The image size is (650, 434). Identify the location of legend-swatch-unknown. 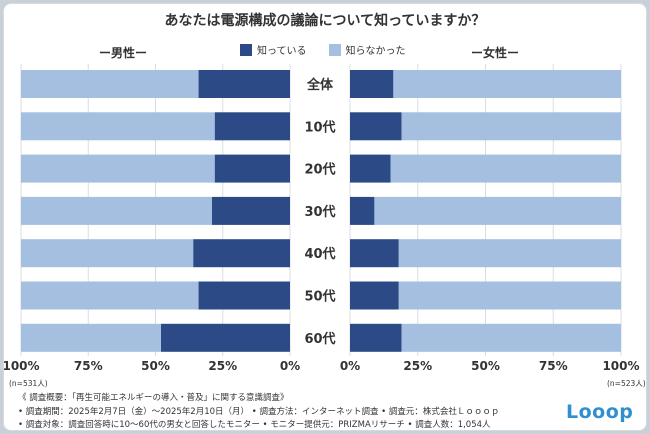
(334, 49).